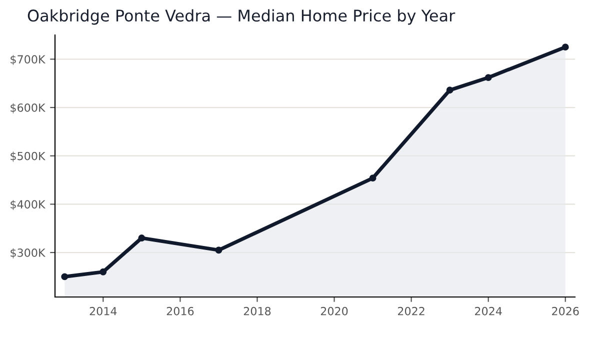 The width and height of the screenshot is (599, 343). I want to click on chart-title: Oakbridge Ponte Vedra — Median Home Price by Year, so click(242, 17).